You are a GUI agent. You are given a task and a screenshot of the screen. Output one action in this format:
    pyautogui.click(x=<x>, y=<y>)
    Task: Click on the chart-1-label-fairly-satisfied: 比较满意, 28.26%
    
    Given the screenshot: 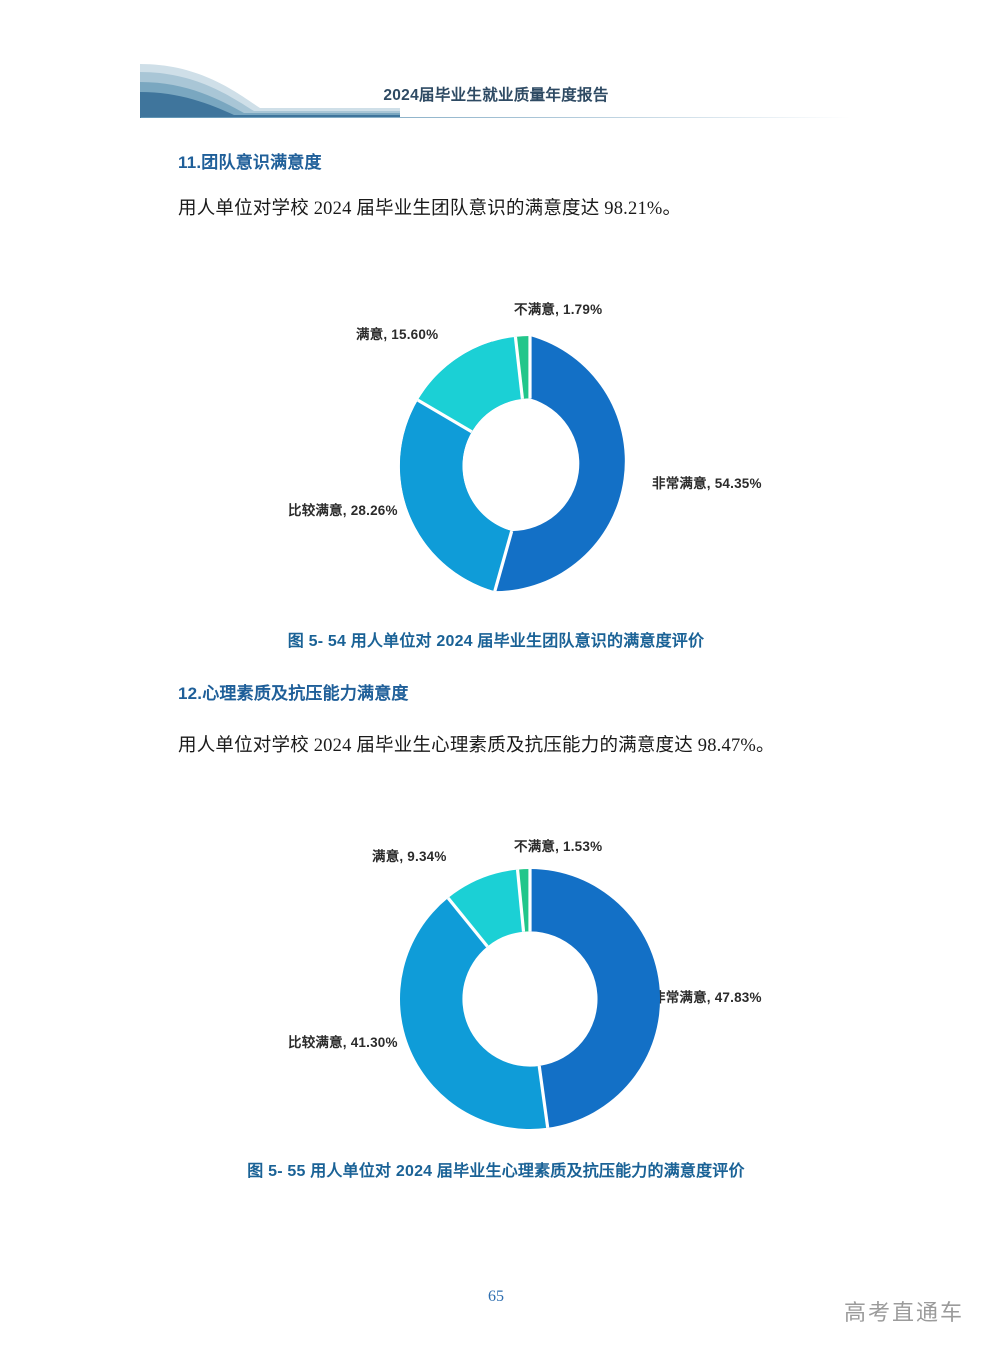 What is the action you would take?
    pyautogui.click(x=343, y=510)
    